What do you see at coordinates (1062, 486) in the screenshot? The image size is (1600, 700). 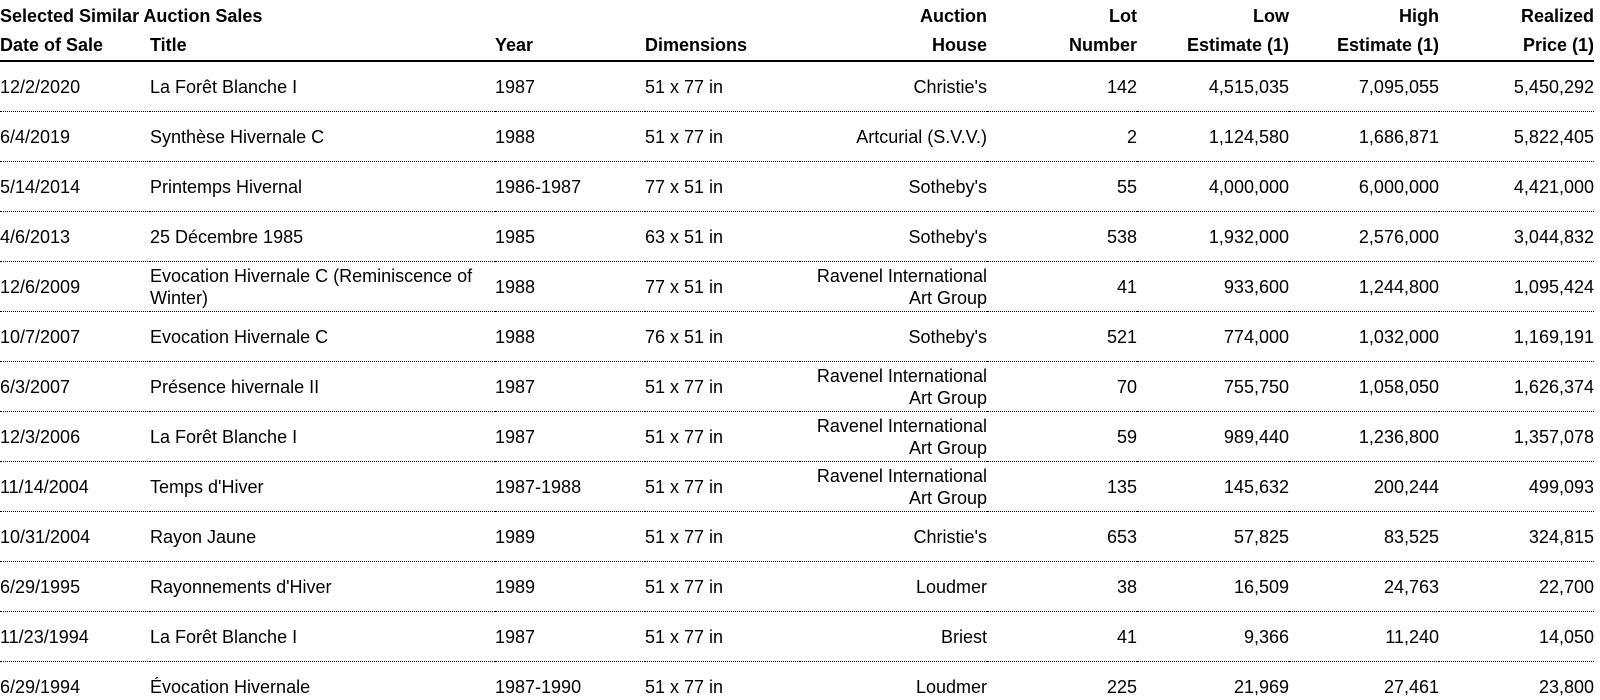 I see `cell-lot-number: 135` at bounding box center [1062, 486].